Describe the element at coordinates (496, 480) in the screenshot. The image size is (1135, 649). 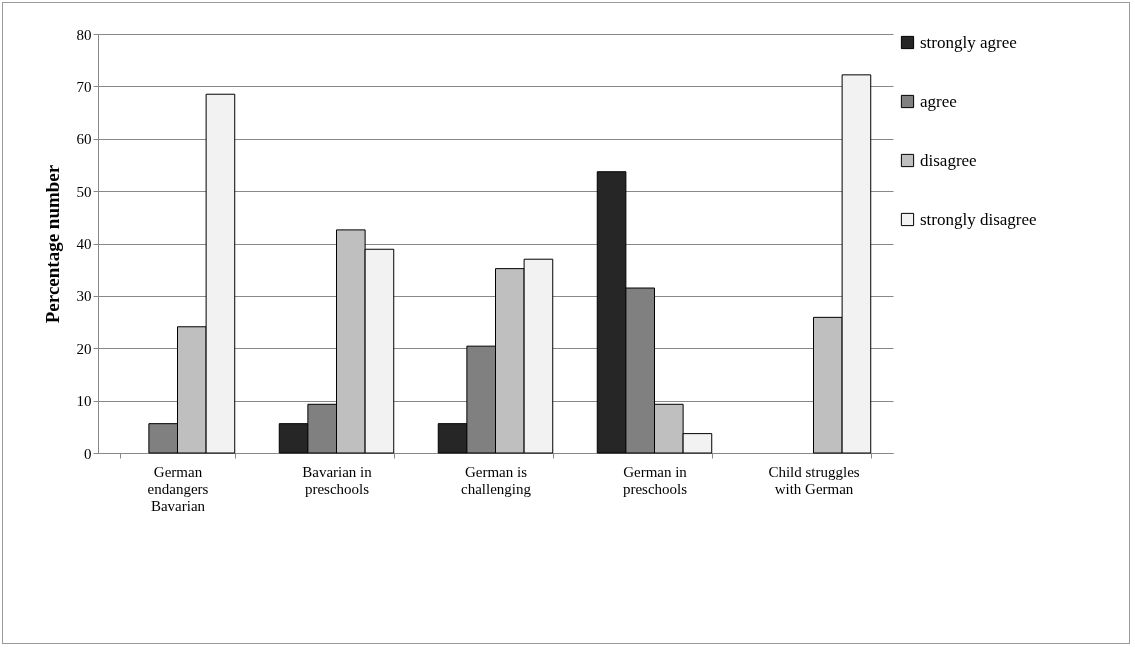
I see `x-tick-label: German is challenging` at that location.